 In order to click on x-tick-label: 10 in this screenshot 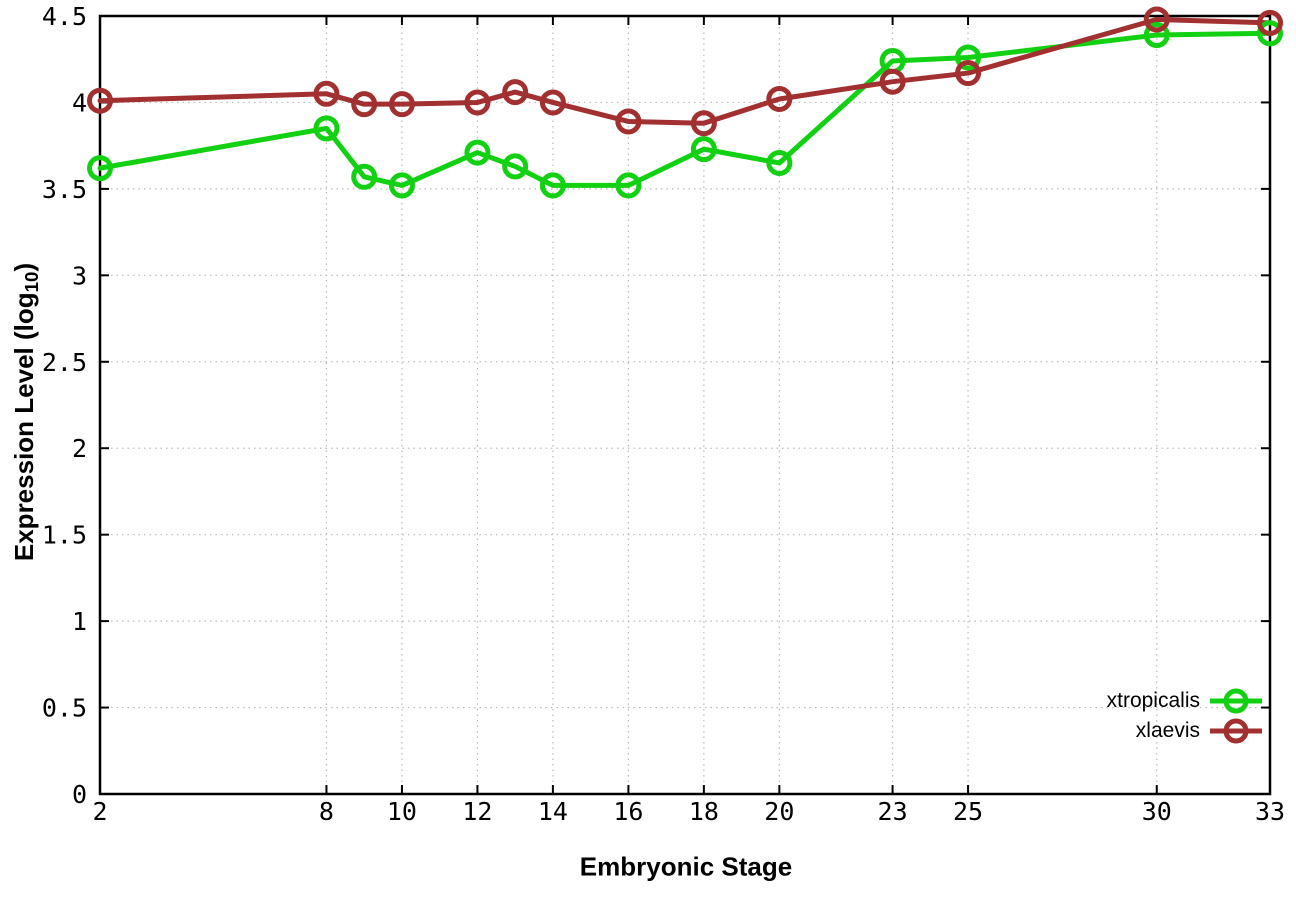, I will do `click(402, 811)`.